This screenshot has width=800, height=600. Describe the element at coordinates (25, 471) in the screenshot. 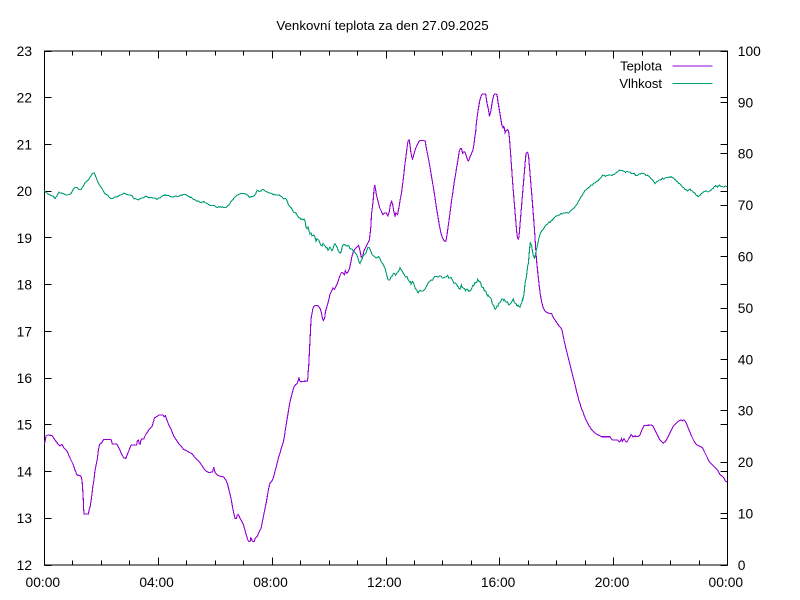

I see `svg-text: 14` at that location.